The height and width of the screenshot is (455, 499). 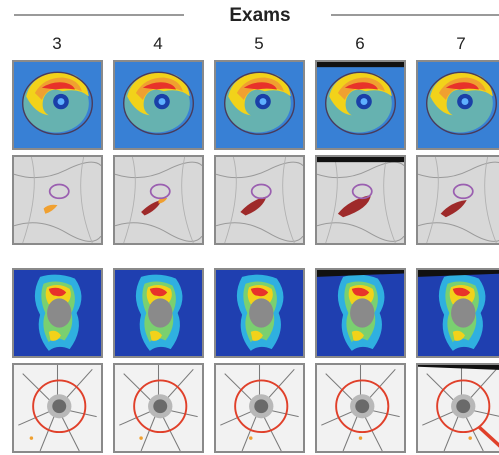 What do you see at coordinates (260, 15) in the screenshot?
I see `header-title: Exams` at bounding box center [260, 15].